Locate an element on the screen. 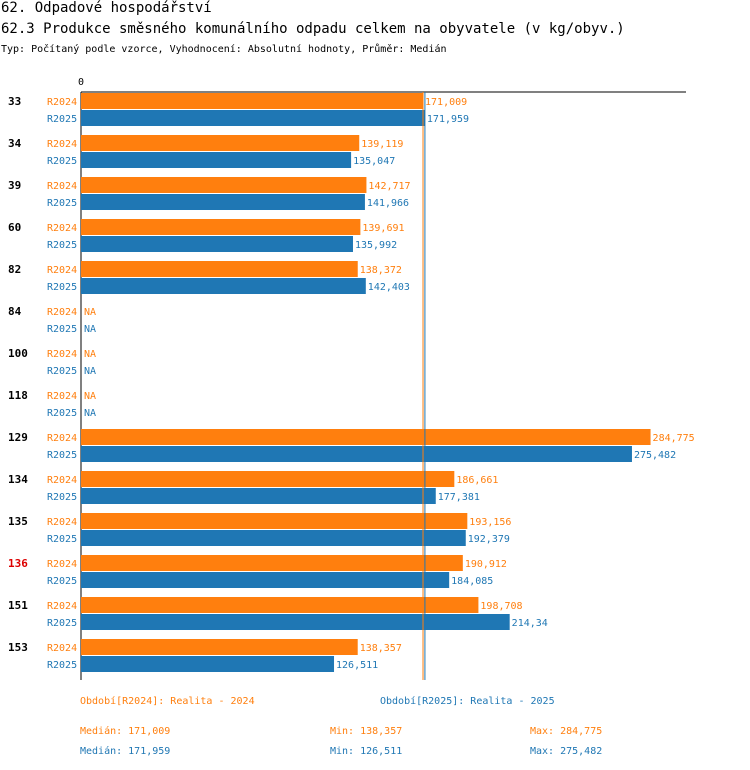 The image size is (750, 770). stat-max-2025: Max: 275,482 is located at coordinates (566, 751).